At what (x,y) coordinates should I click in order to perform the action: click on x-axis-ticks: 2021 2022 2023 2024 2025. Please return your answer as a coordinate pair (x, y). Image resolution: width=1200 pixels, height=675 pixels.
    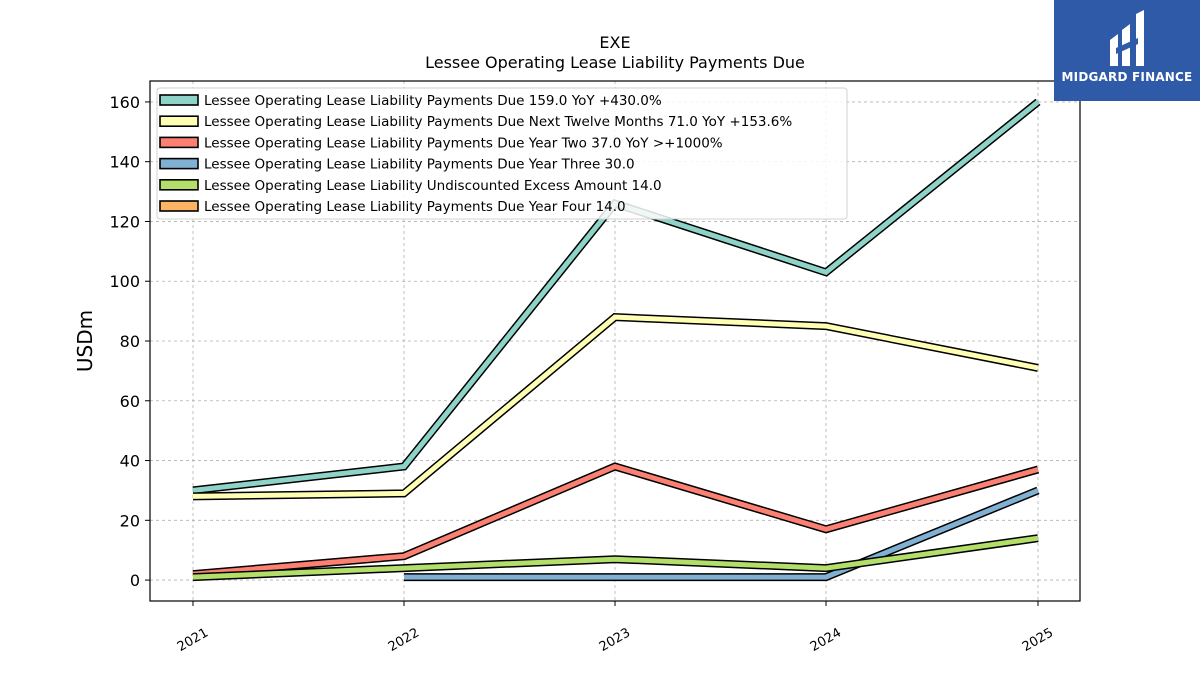
    Looking at the image, I should click on (615, 628).